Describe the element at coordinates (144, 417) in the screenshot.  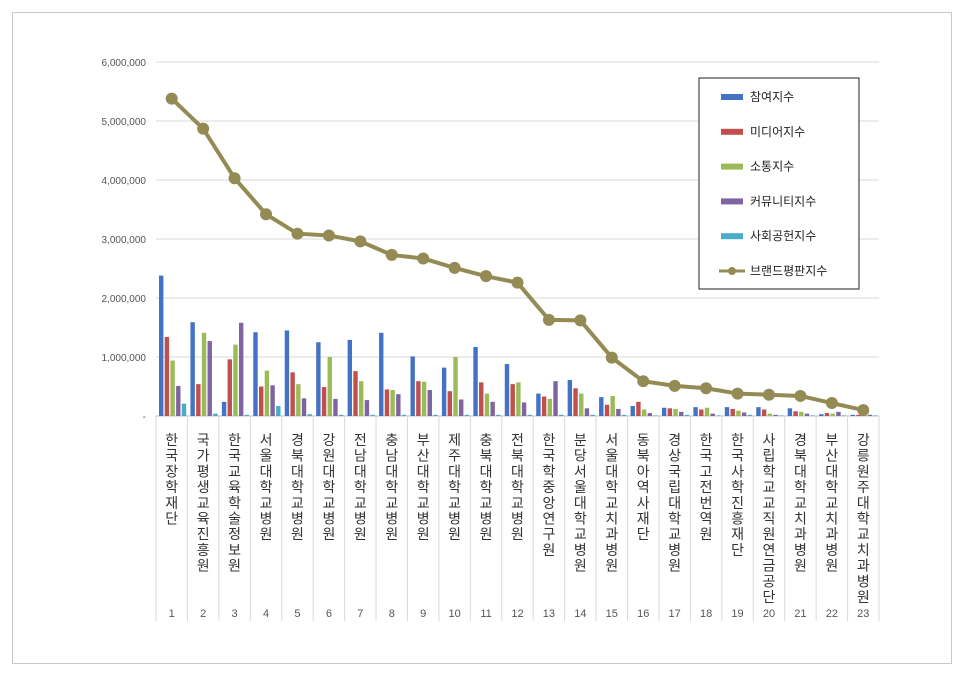
I see `y-tick-label: -` at that location.